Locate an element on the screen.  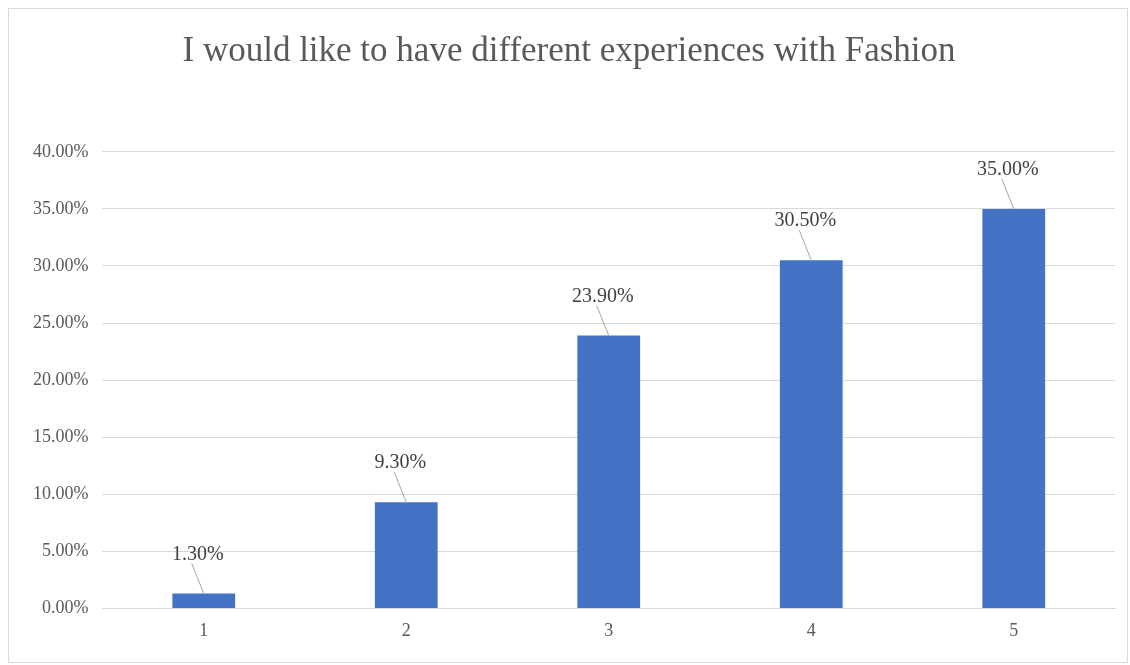
y-tick-label: 5.00% is located at coordinates (65, 550).